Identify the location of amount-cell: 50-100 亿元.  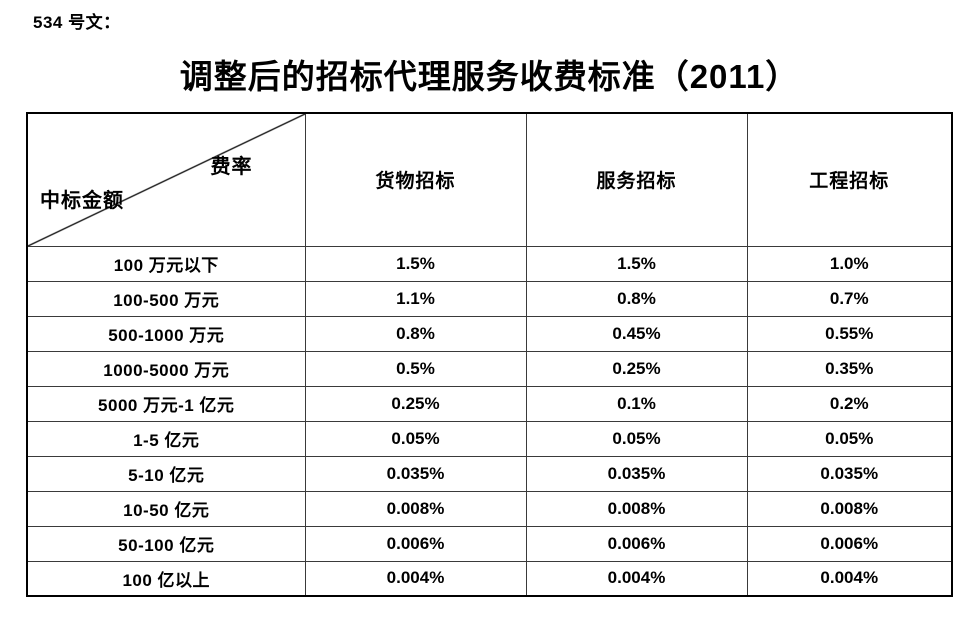
(166, 543).